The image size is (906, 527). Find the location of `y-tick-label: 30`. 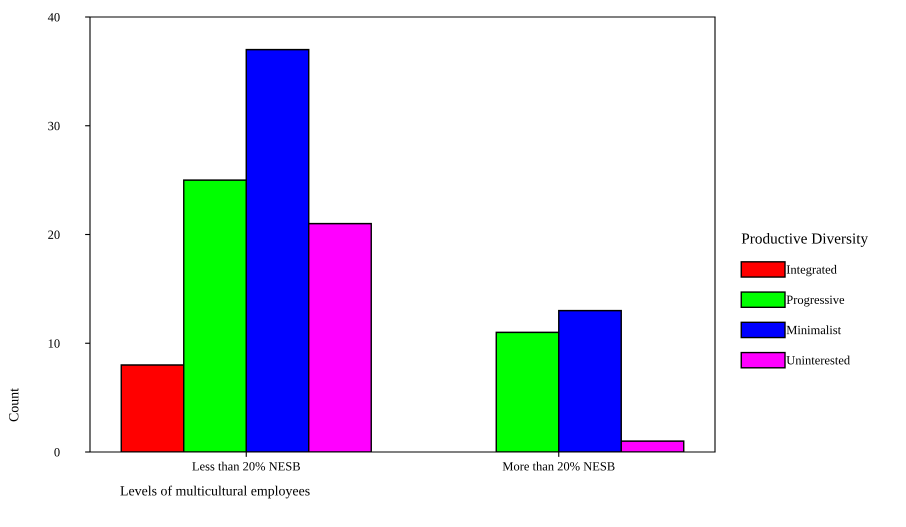

y-tick-label: 30 is located at coordinates (54, 126).